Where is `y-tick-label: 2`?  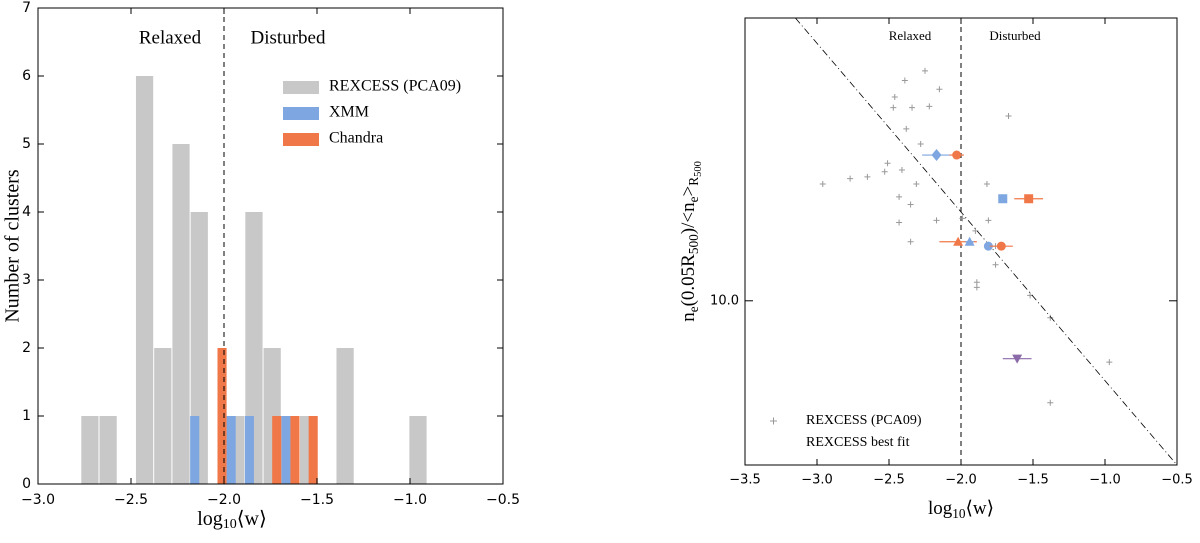
y-tick-label: 2 is located at coordinates (26, 348).